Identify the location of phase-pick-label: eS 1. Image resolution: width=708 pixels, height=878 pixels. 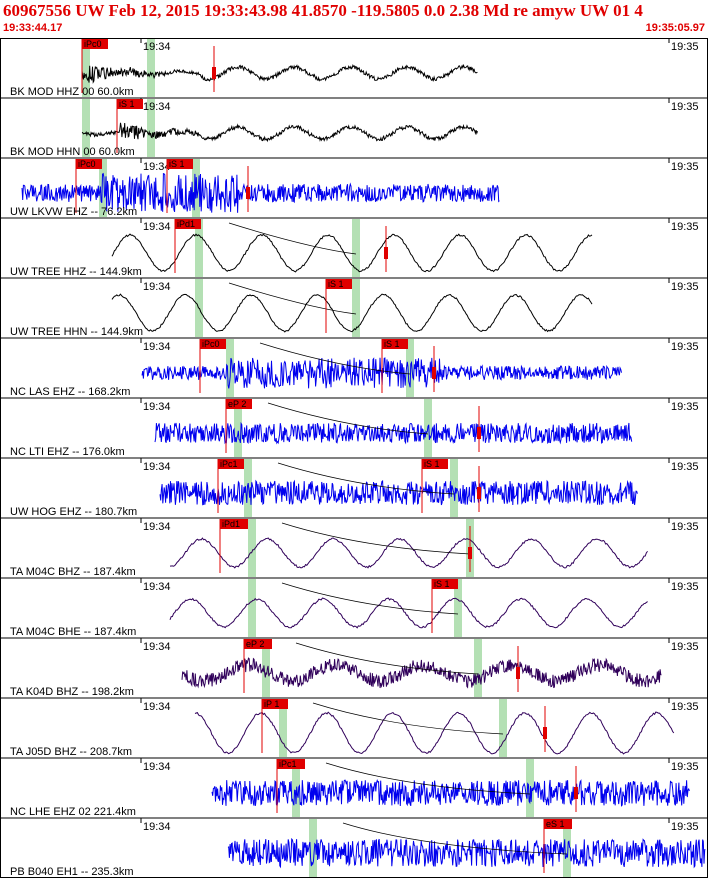
(555, 824).